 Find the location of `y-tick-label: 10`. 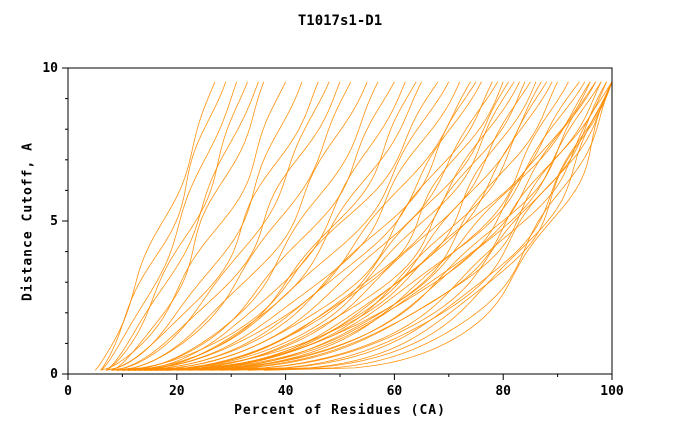

y-tick-label: 10 is located at coordinates (50, 68).